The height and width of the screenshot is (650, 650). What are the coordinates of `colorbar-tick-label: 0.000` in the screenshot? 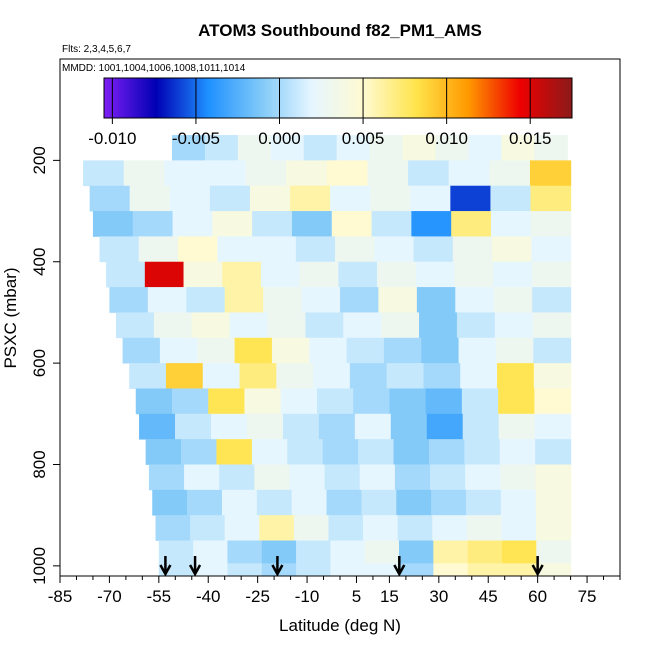 It's located at (279, 138).